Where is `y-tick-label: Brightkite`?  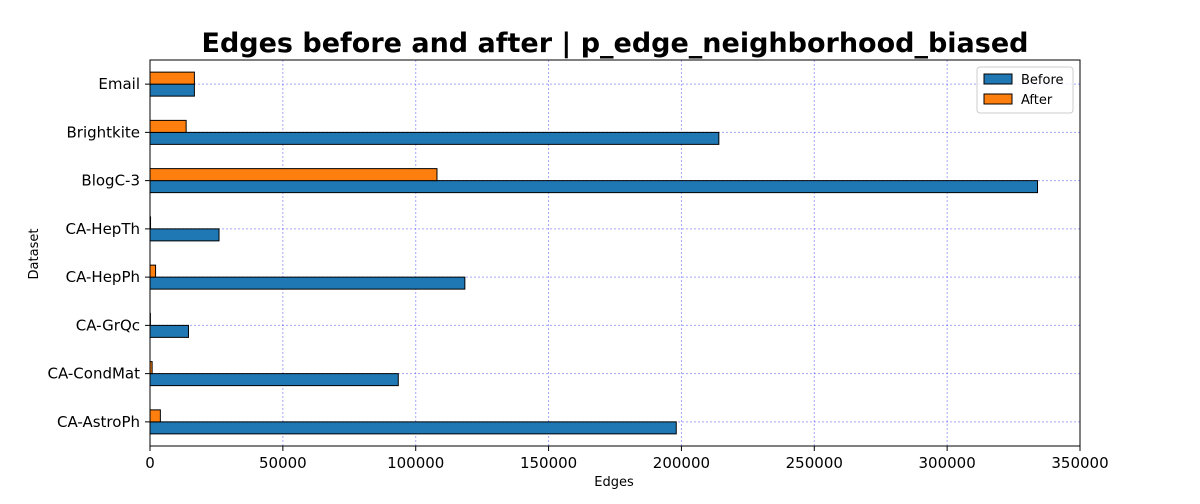
y-tick-label: Brightkite is located at coordinates (104, 132).